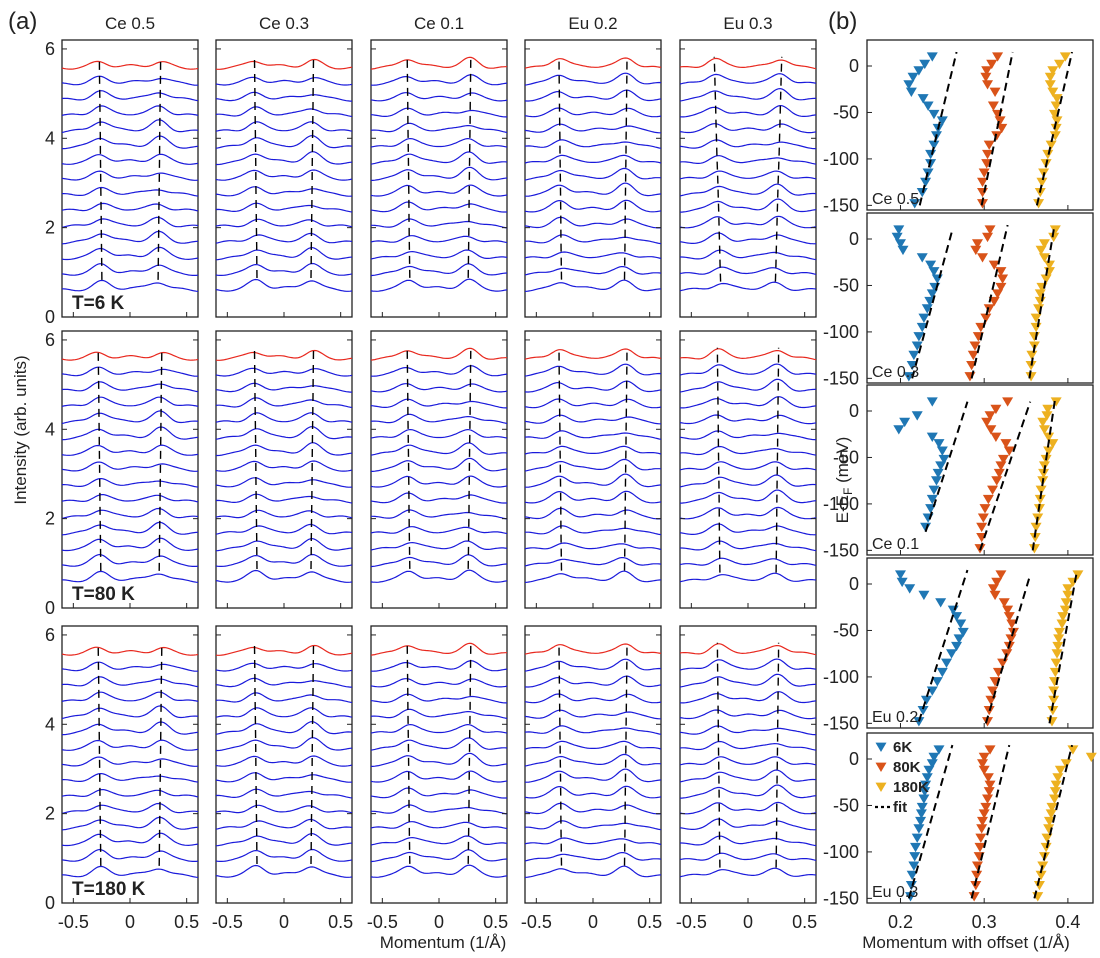 Image resolution: width=1100 pixels, height=958 pixels. I want to click on mdc-subplot, so click(439, 469).